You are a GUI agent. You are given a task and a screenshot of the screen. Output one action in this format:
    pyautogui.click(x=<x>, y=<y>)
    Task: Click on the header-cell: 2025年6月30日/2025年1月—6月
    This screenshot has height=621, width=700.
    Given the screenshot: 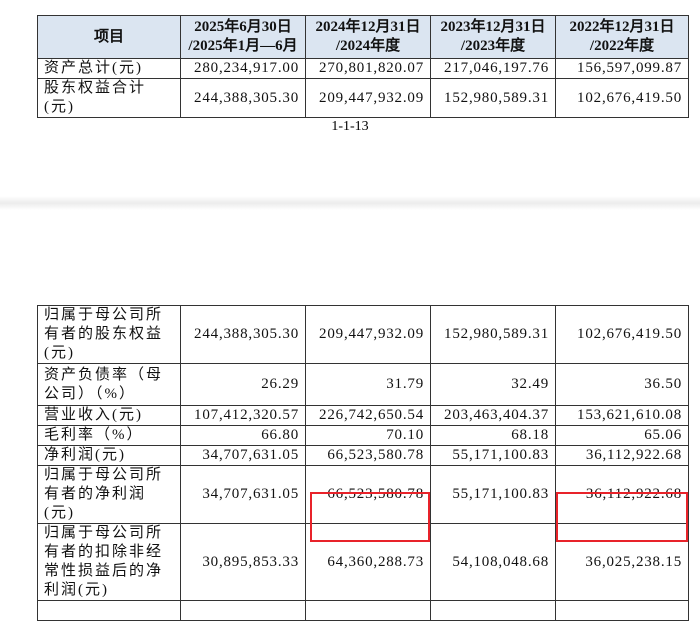 What is the action you would take?
    pyautogui.click(x=243, y=37)
    